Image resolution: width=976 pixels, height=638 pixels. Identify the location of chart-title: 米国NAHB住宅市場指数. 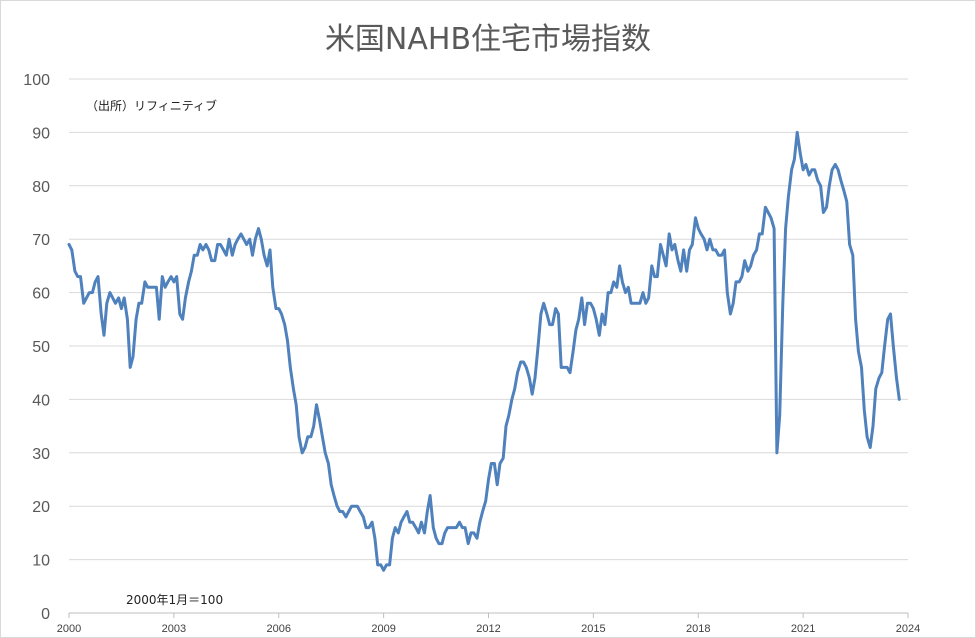
(488, 39).